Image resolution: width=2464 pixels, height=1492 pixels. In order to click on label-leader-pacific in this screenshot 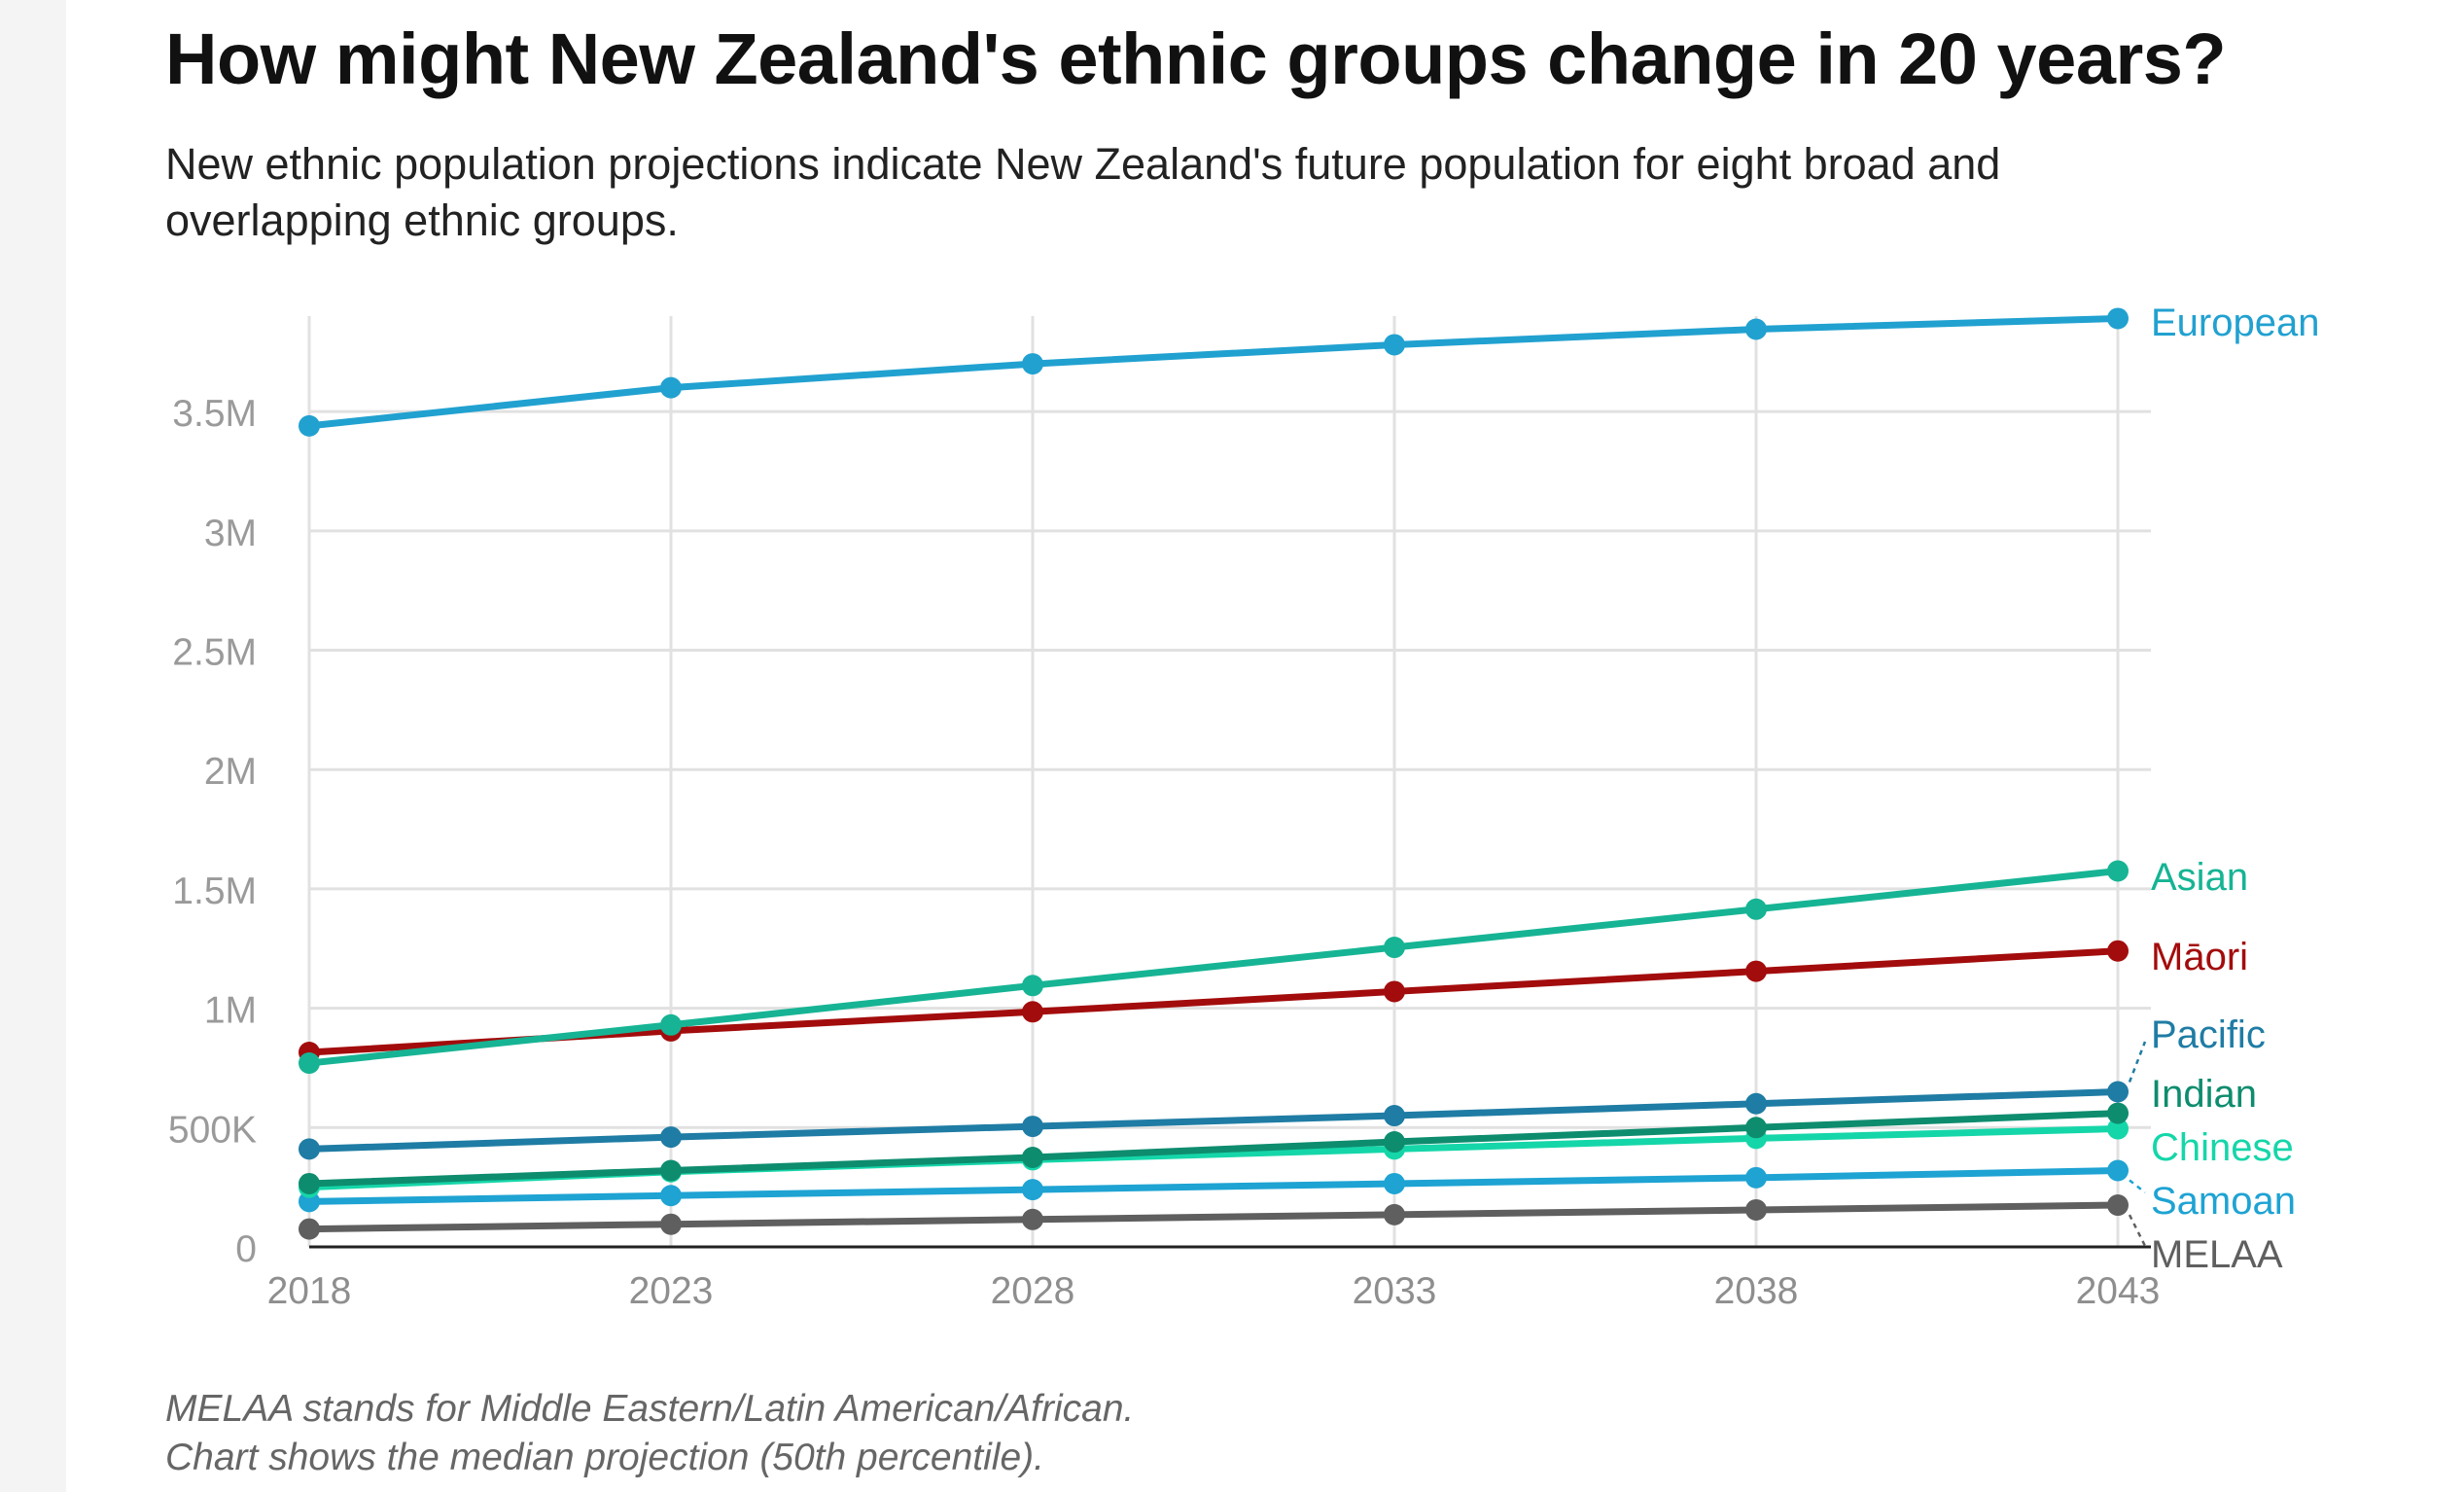, I will do `click(2137, 1062)`.